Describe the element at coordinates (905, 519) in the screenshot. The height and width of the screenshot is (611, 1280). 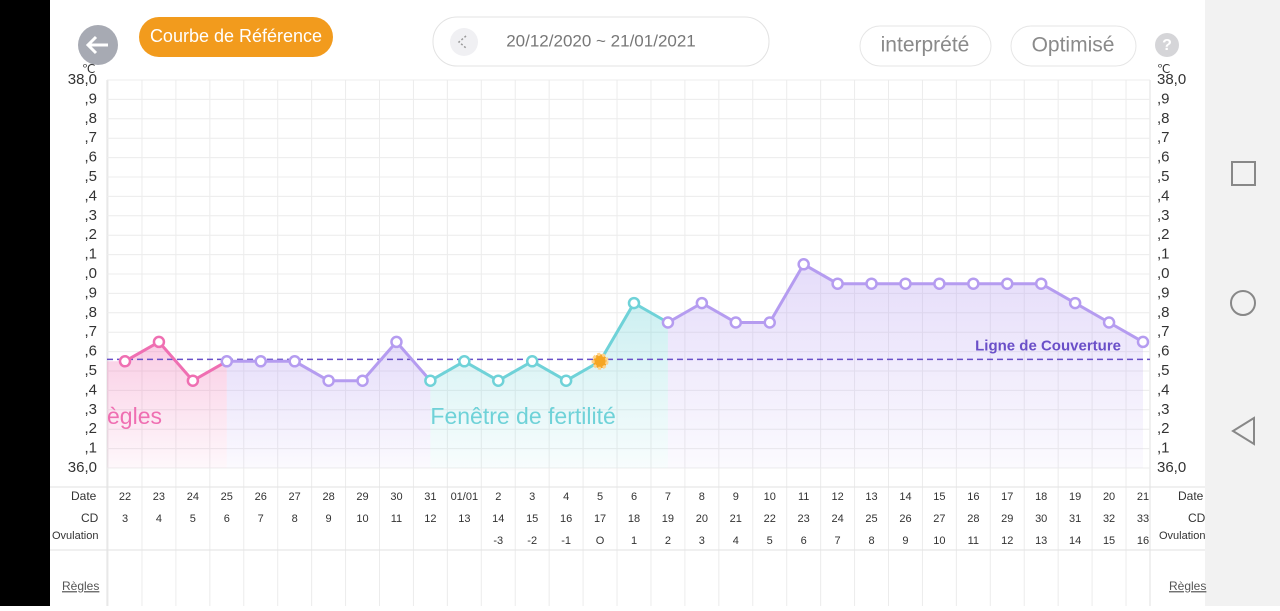
I see `cd-label: 26` at that location.